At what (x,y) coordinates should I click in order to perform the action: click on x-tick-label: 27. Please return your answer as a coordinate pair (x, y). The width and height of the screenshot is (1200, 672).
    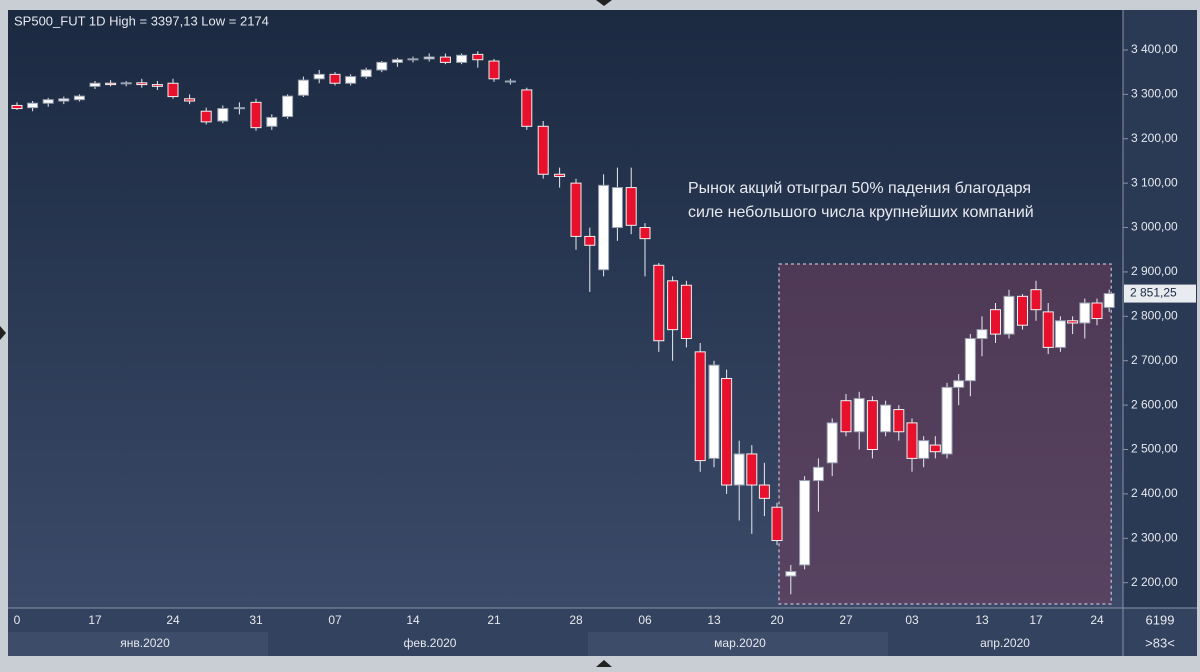
    Looking at the image, I should click on (846, 620).